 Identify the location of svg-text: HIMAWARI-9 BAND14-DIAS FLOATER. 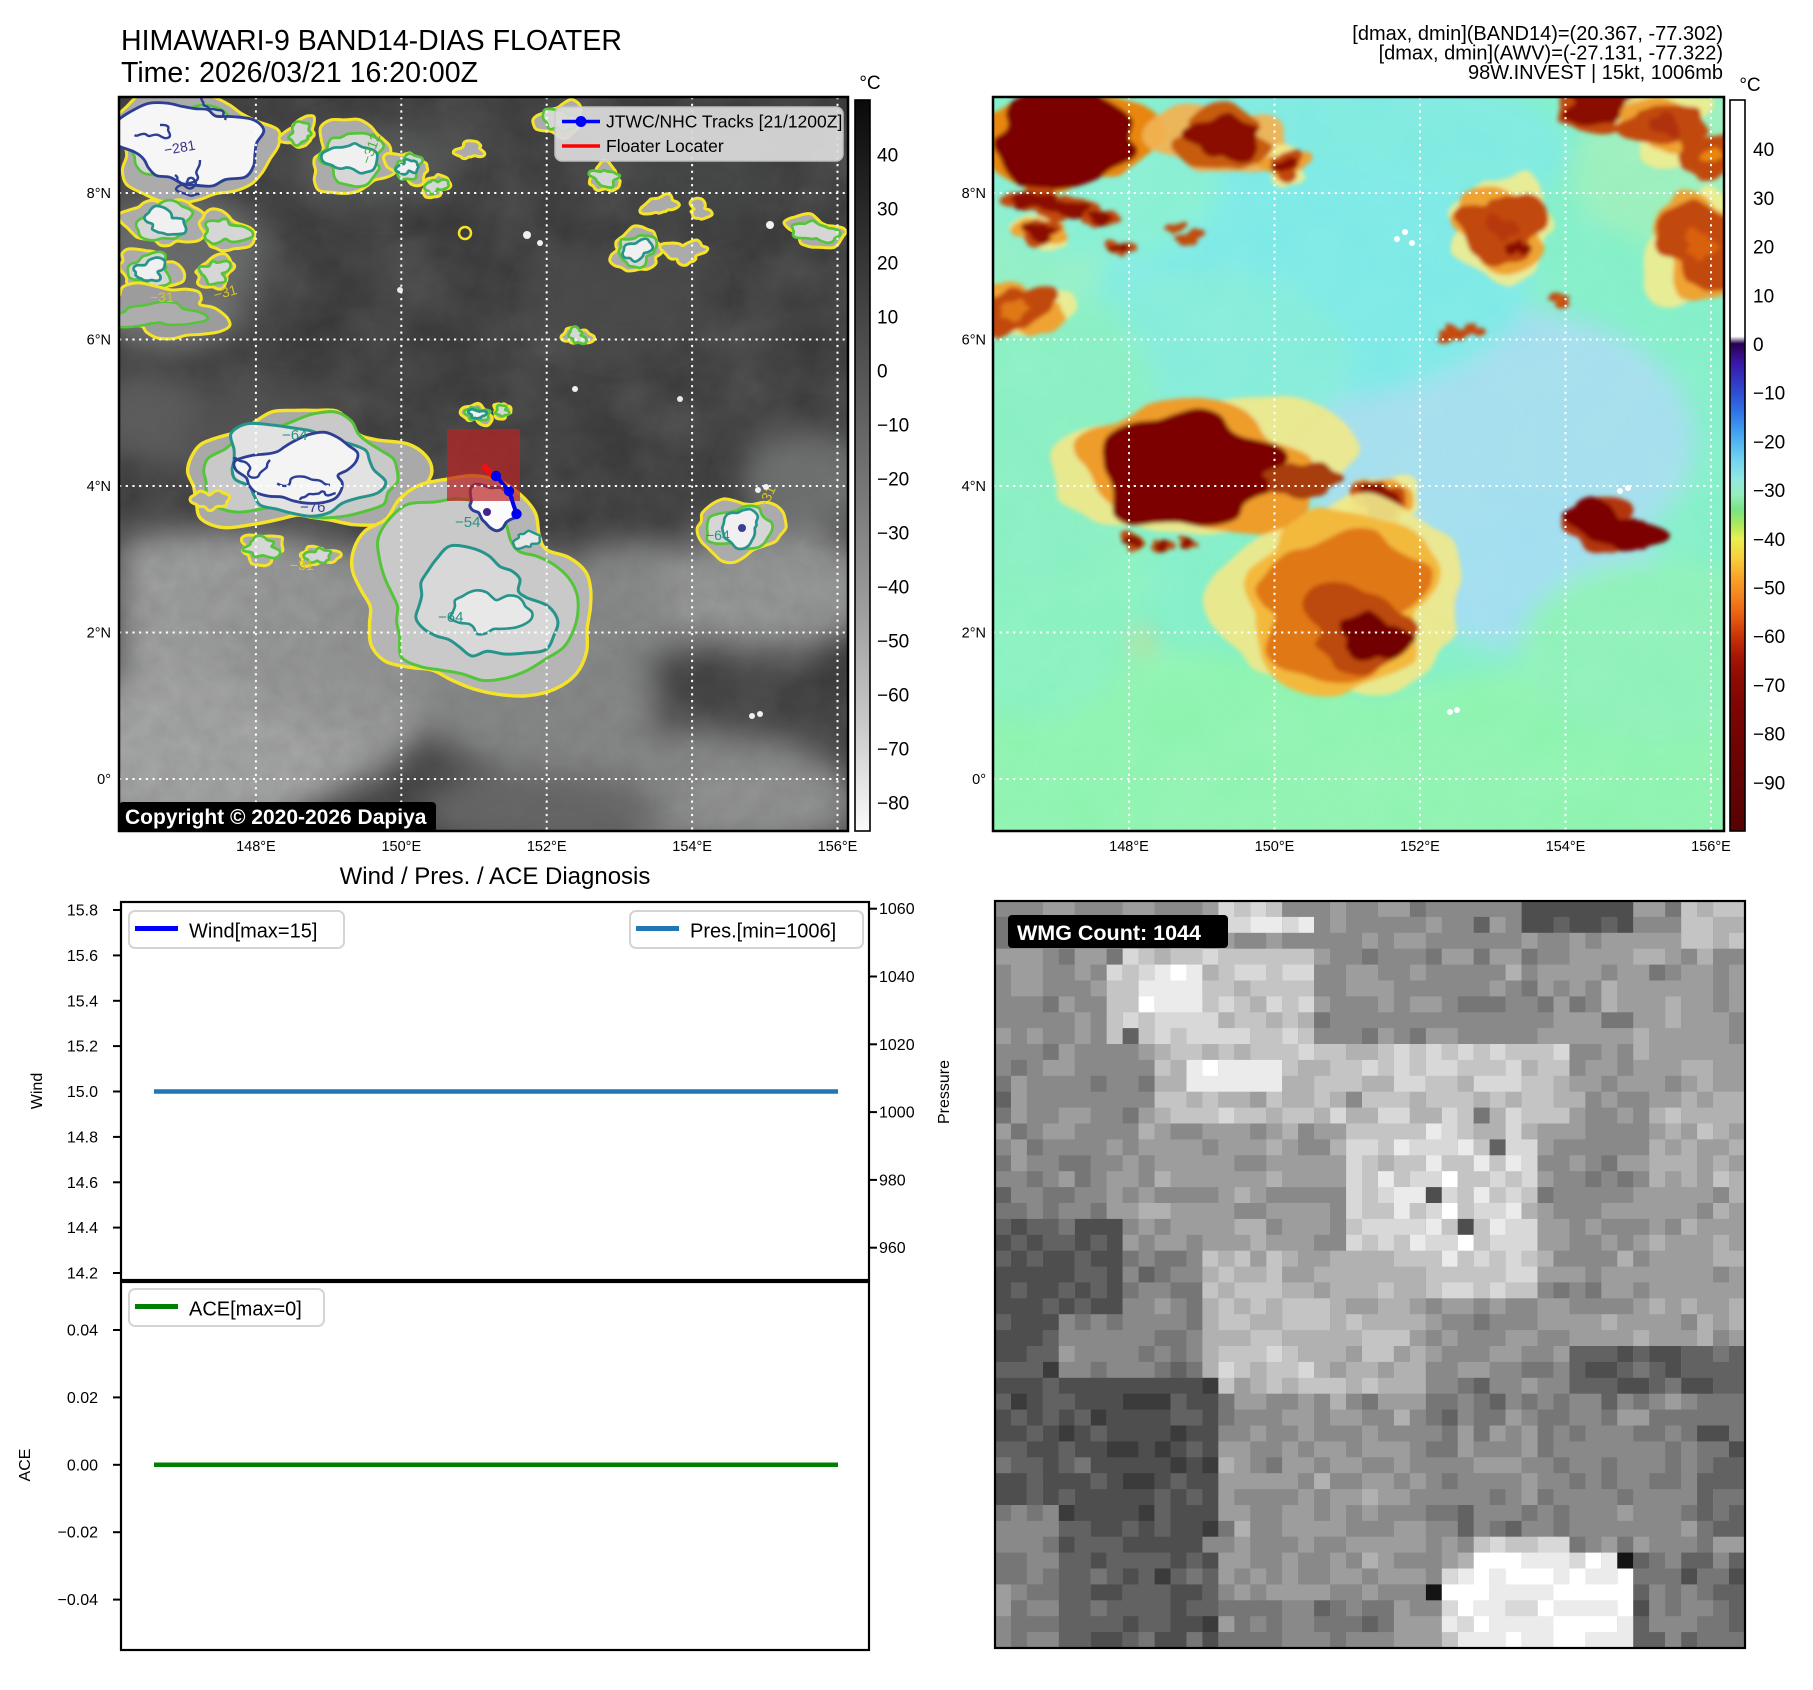
(371, 41).